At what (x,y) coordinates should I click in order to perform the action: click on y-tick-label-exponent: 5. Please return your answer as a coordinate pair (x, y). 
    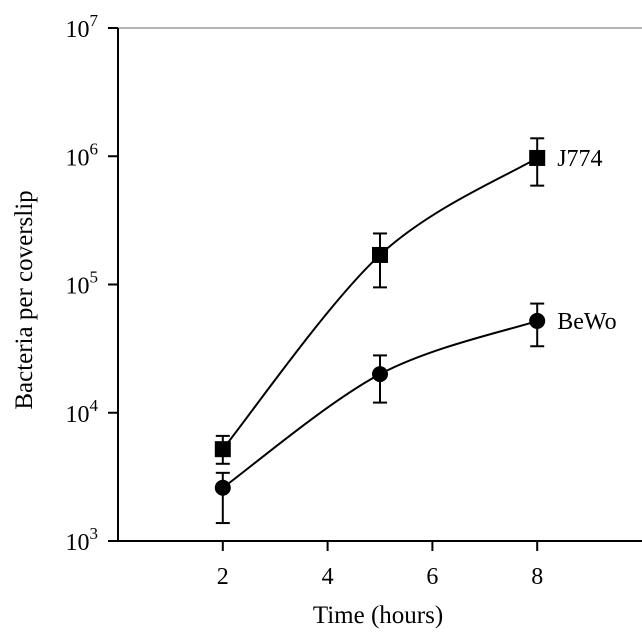
    Looking at the image, I should click on (94, 277).